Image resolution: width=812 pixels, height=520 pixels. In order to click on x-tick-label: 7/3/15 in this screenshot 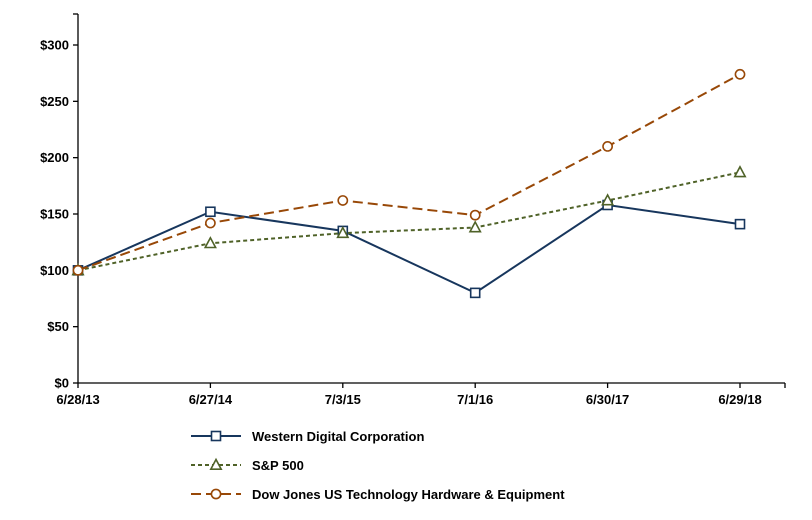, I will do `click(343, 399)`.